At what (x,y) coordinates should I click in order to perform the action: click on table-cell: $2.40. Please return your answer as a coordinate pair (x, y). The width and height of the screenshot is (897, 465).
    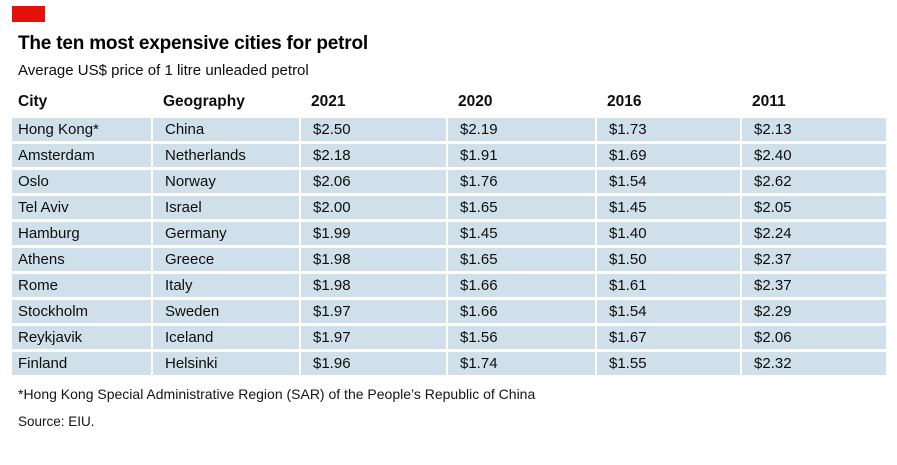
    Looking at the image, I should click on (813, 157).